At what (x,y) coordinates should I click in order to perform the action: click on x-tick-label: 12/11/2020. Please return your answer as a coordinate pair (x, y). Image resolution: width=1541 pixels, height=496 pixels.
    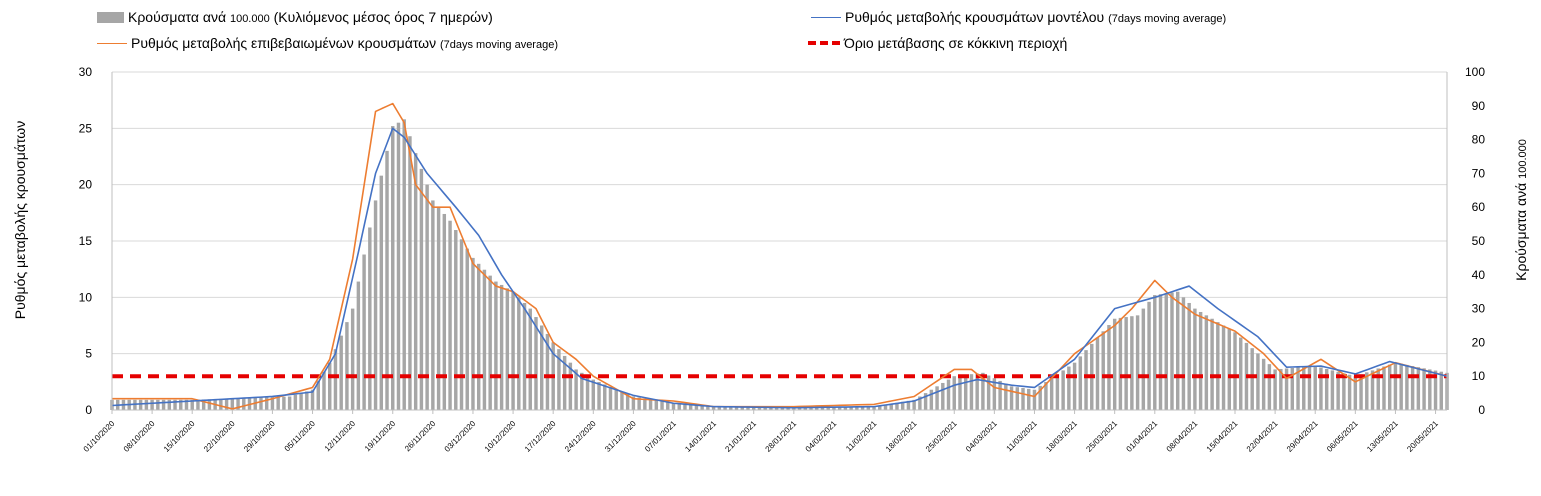
    Looking at the image, I should click on (340, 436).